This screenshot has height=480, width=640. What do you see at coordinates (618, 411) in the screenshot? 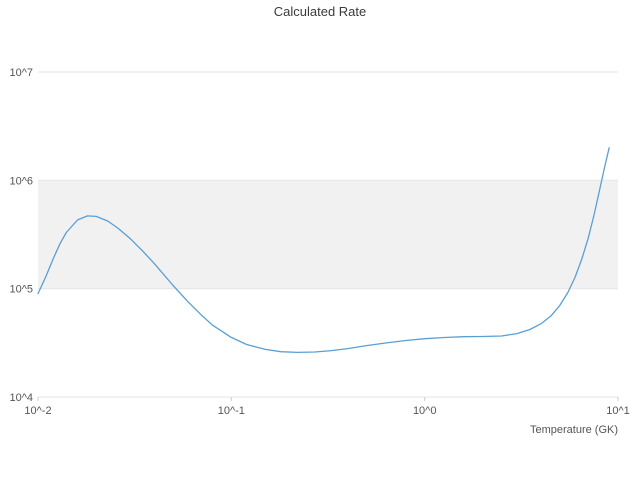
I see `x-tick-label: 10^1` at bounding box center [618, 411].